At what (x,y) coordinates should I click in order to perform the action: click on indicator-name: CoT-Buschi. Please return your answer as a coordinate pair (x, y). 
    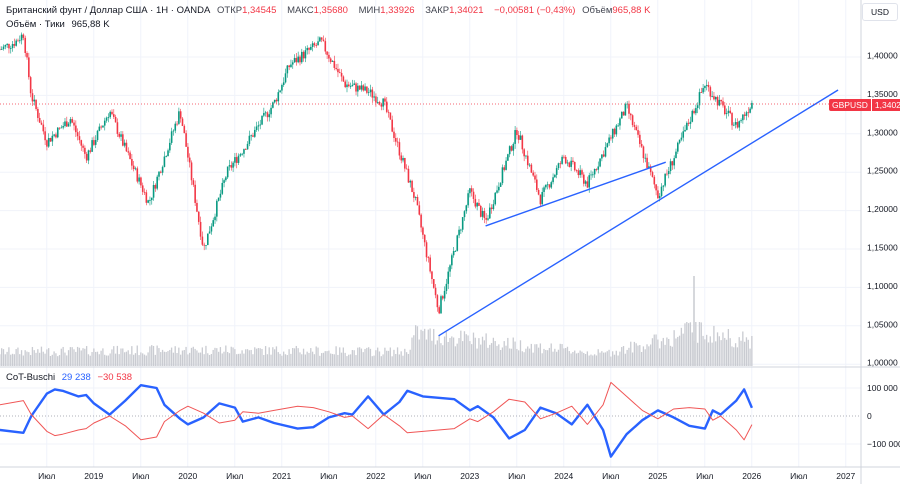
    Looking at the image, I should click on (31, 377).